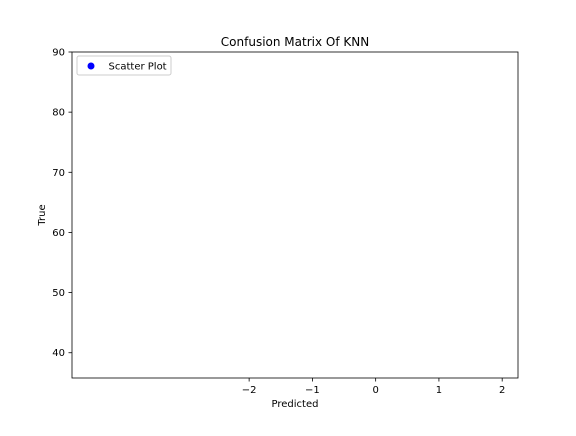 The width and height of the screenshot is (576, 436). I want to click on chart-title: Confusion Matrix Of KNN, so click(295, 42).